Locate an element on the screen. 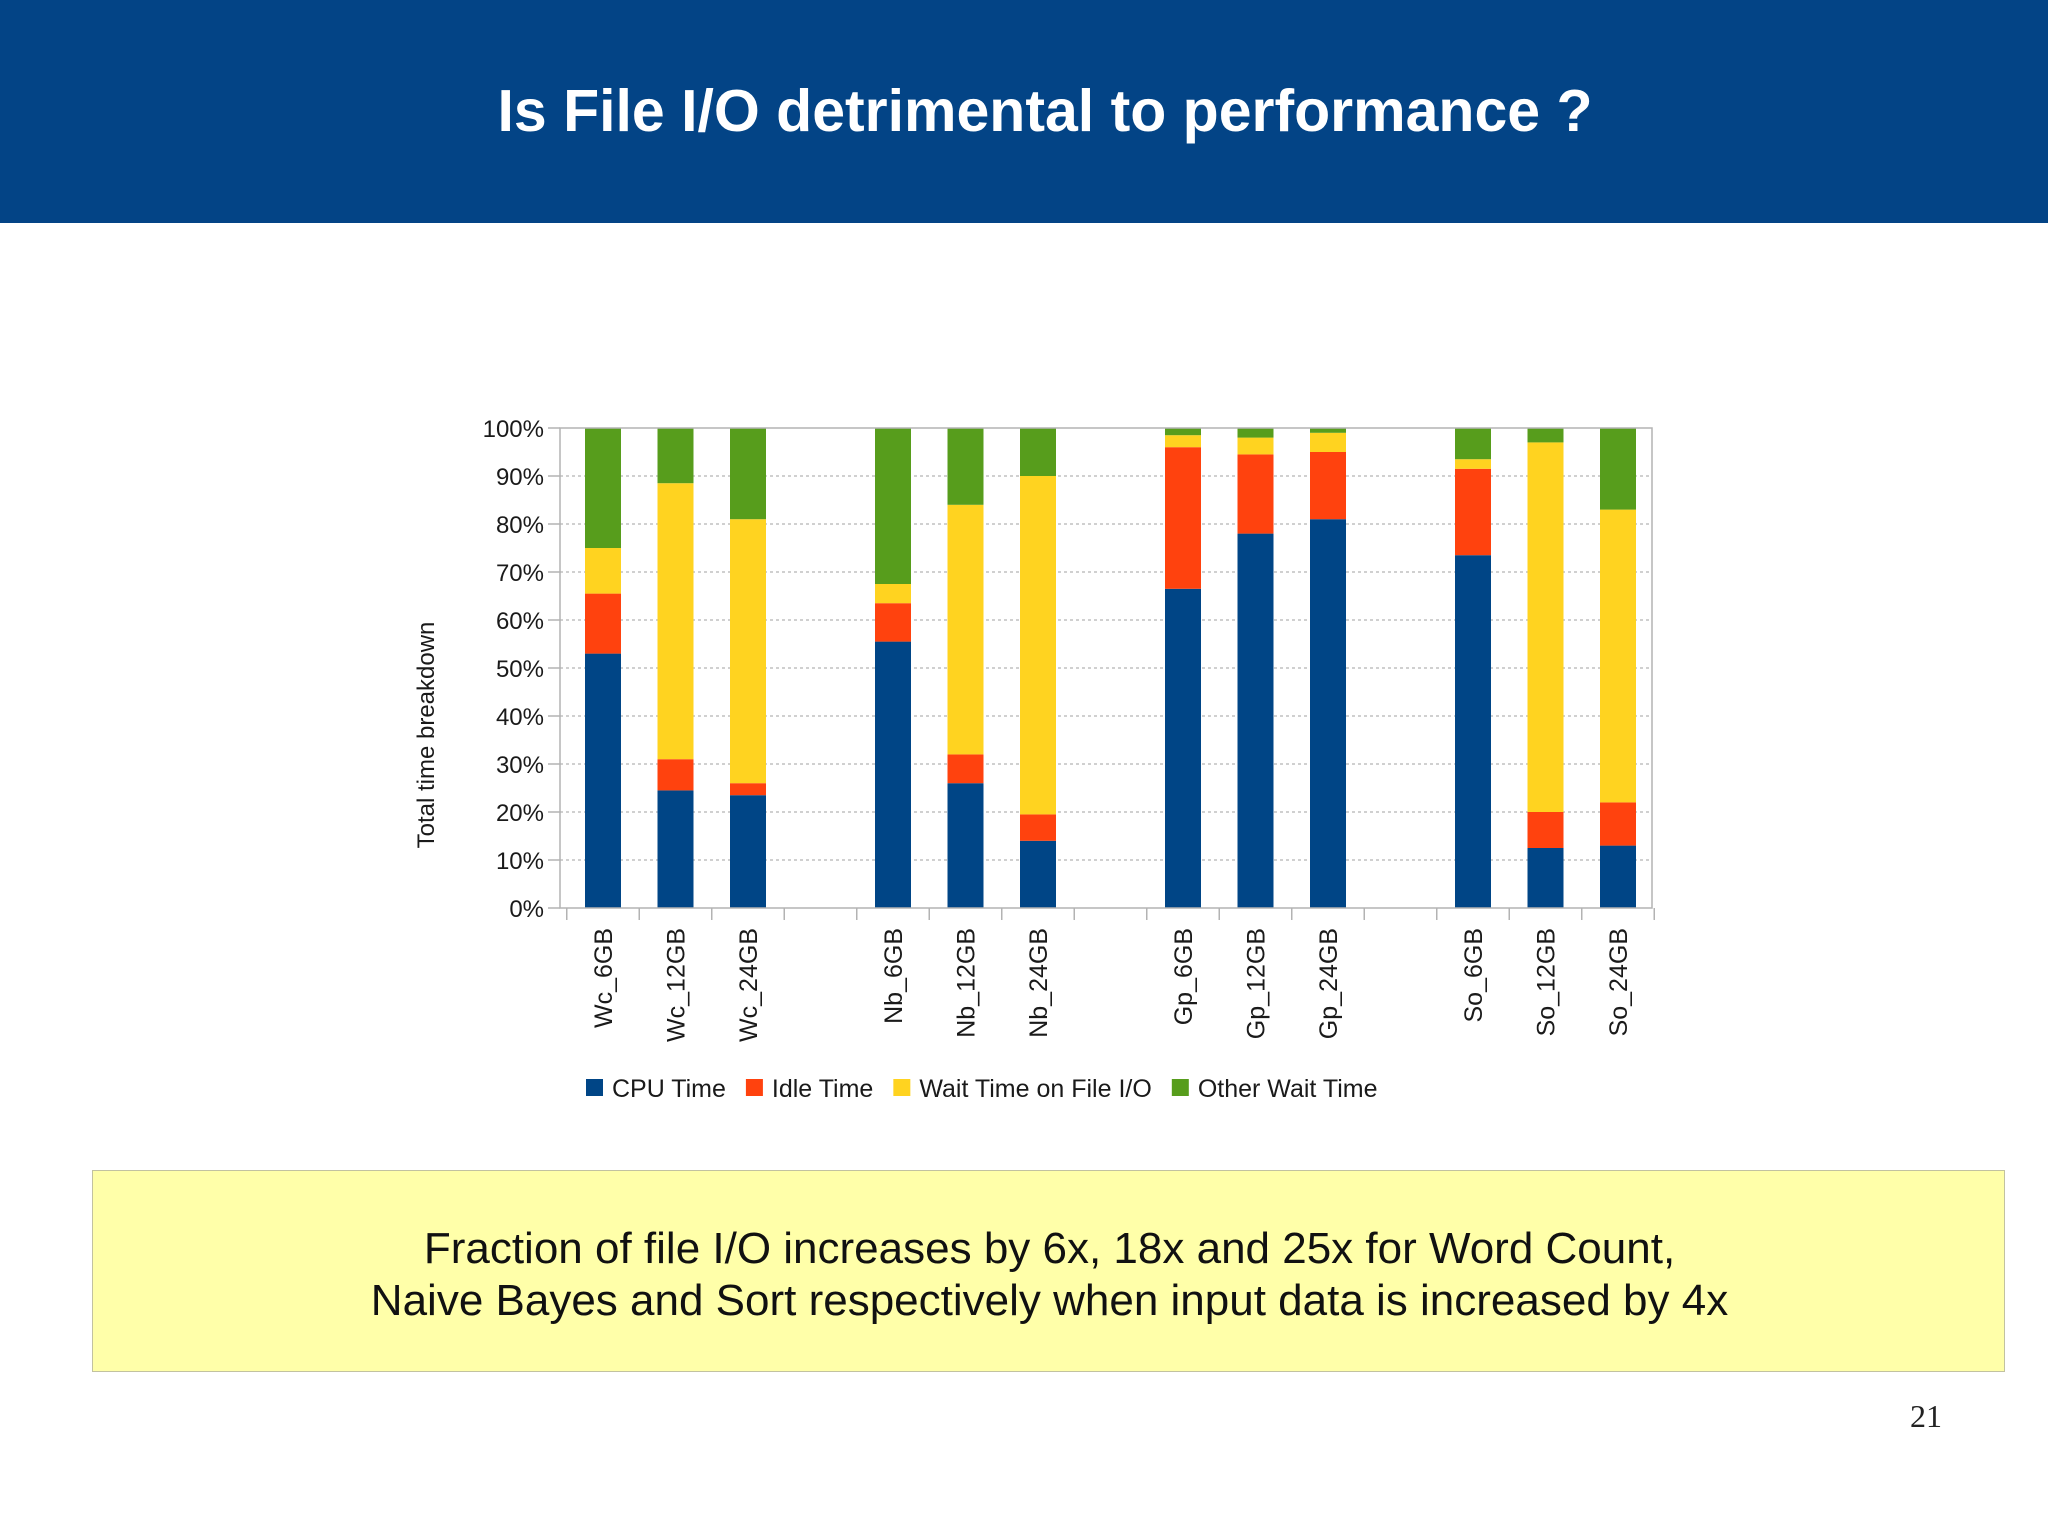  x-tick-label: Wc_12GB is located at coordinates (677, 985).